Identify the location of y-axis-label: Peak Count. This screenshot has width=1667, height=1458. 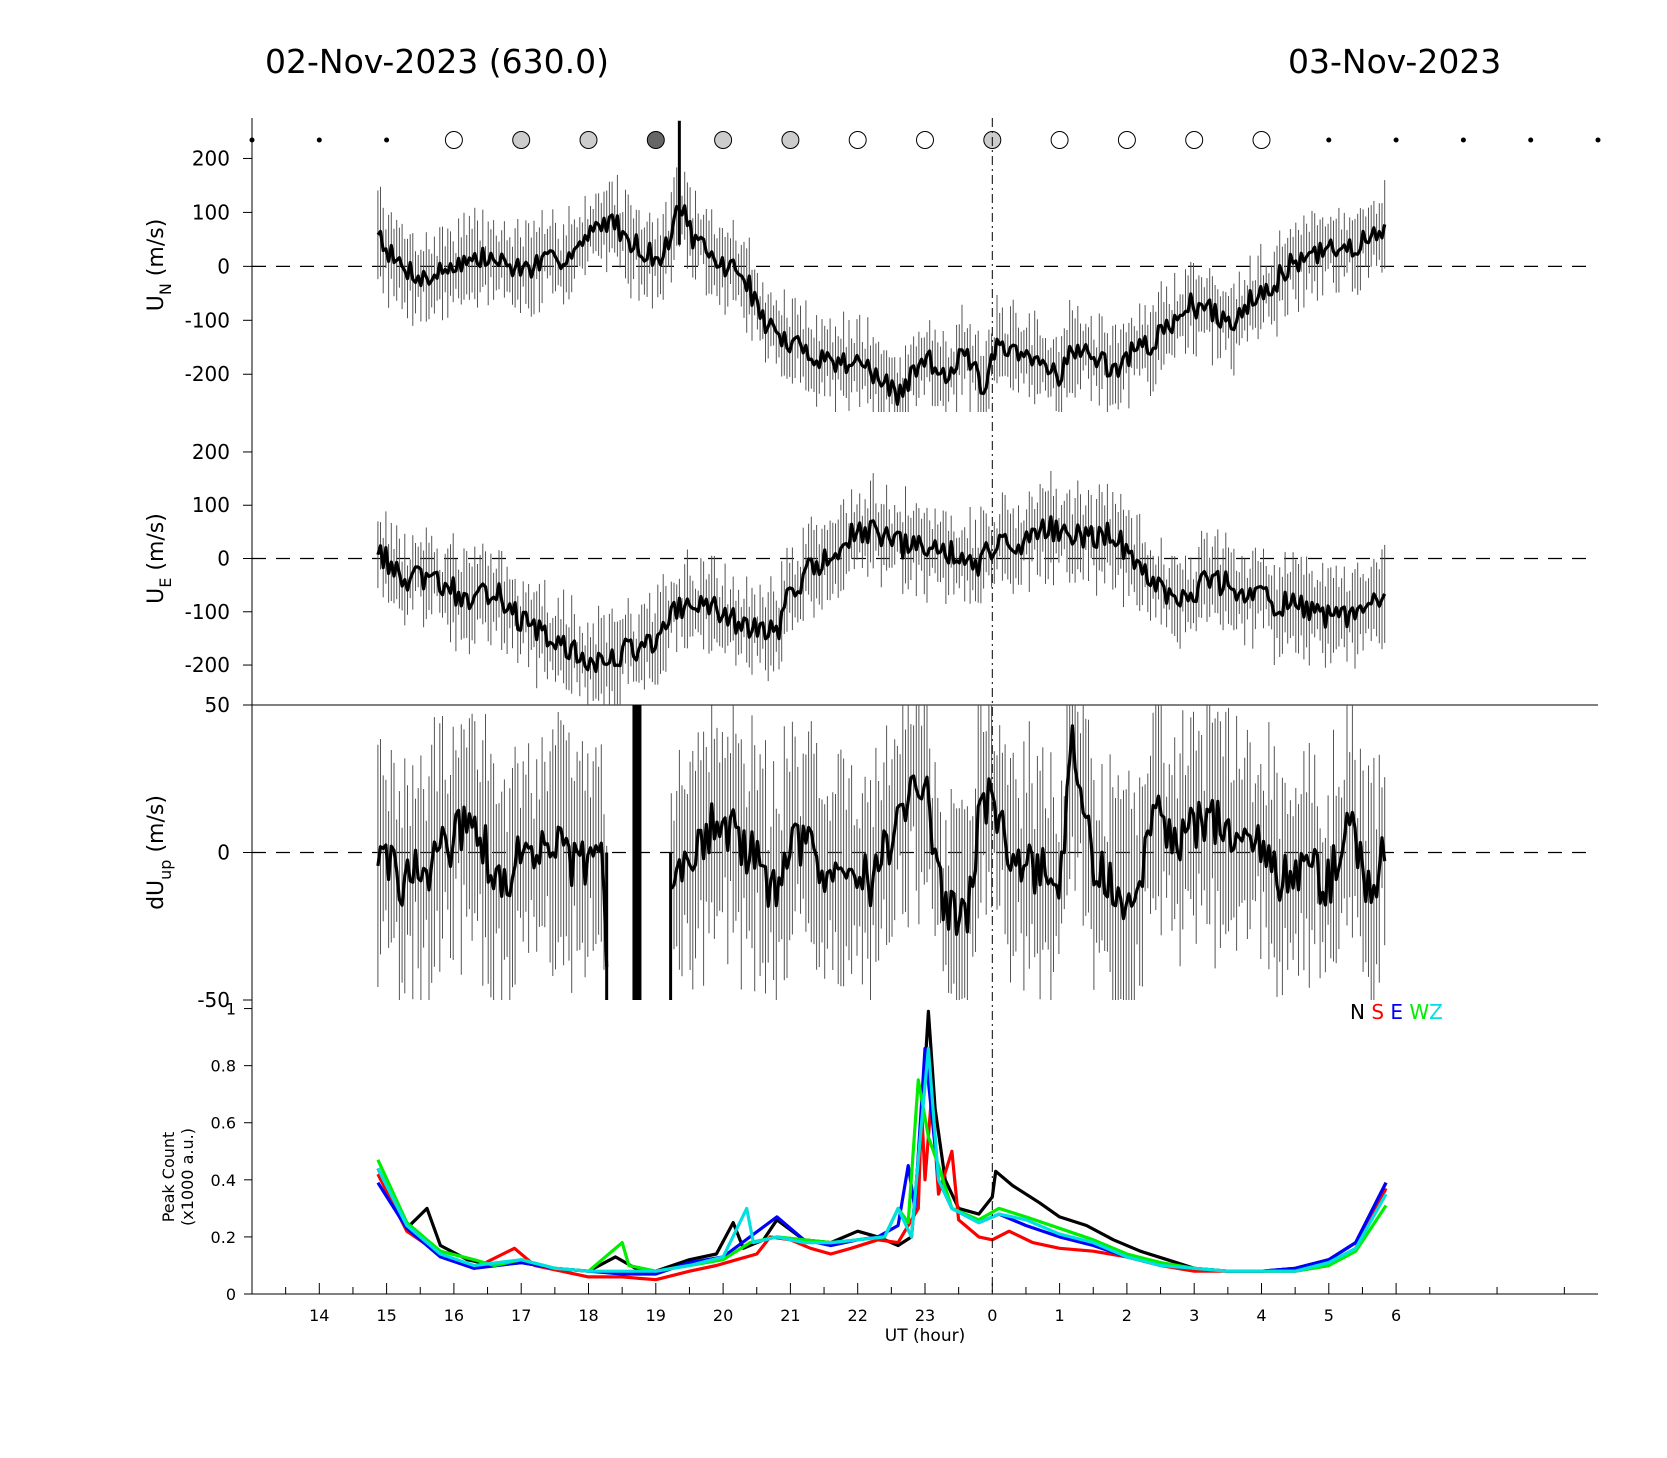
(168, 1177).